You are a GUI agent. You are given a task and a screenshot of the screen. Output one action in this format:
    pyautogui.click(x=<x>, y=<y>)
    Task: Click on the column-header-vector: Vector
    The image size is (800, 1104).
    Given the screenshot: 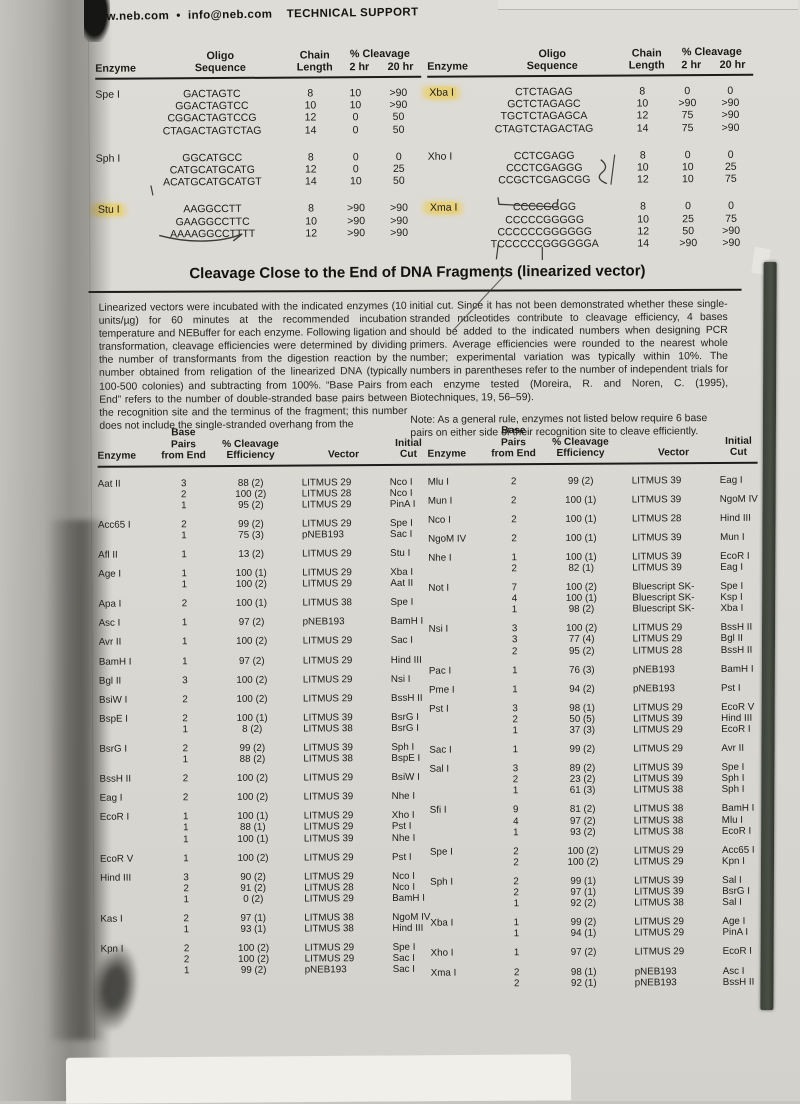 What is the action you would take?
    pyautogui.click(x=673, y=453)
    